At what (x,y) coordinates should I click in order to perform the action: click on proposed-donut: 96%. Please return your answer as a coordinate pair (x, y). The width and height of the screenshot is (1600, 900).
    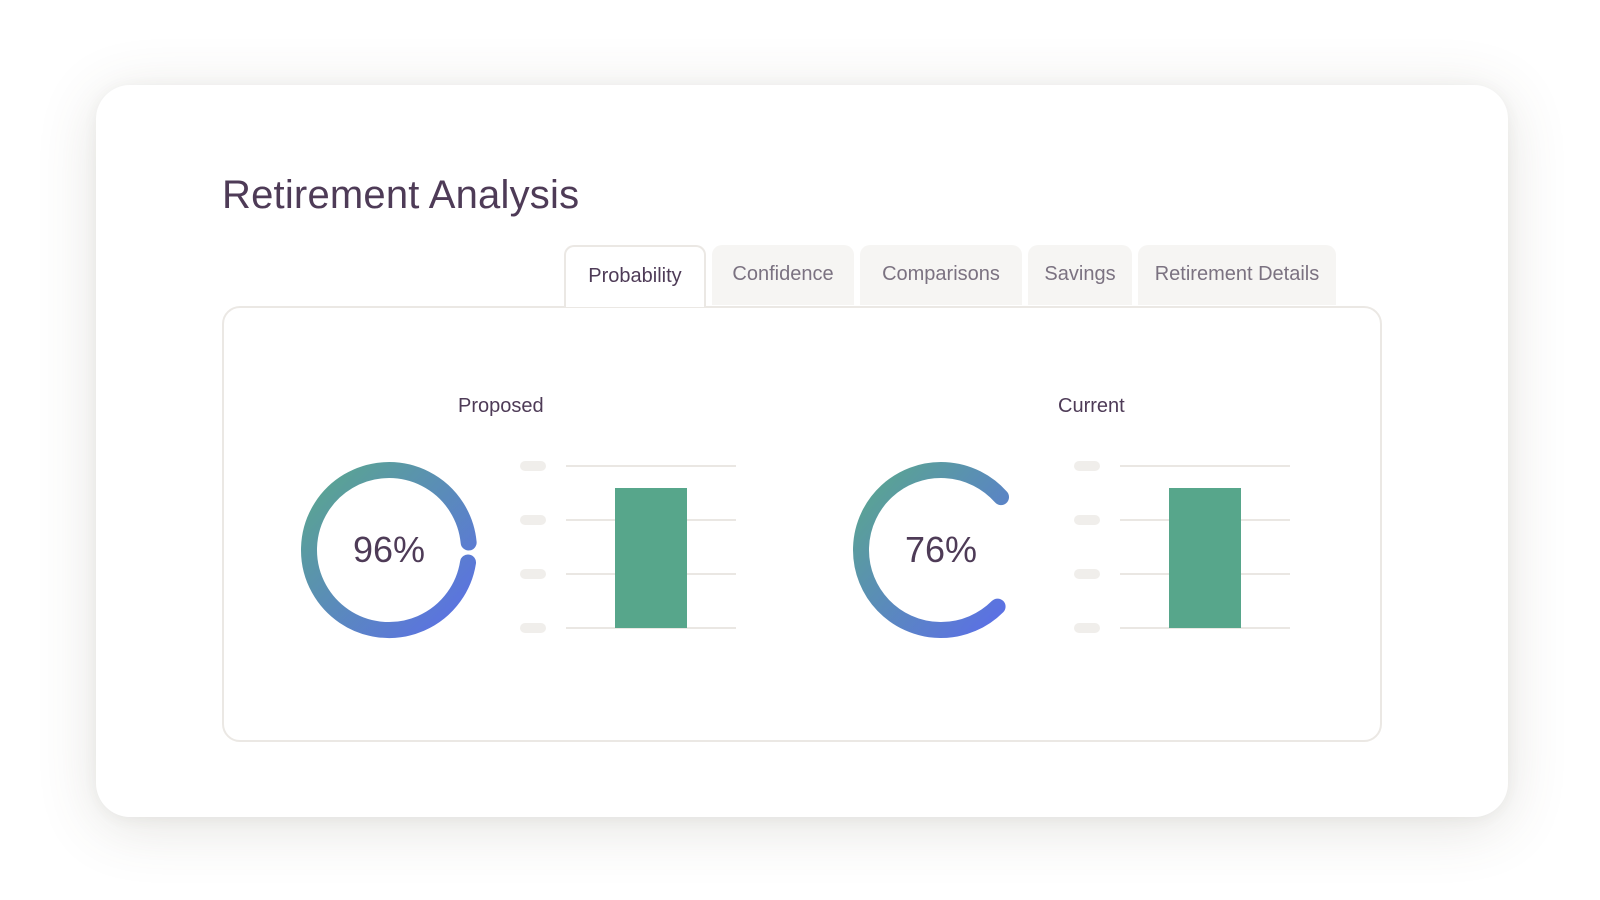
    Looking at the image, I should click on (389, 550).